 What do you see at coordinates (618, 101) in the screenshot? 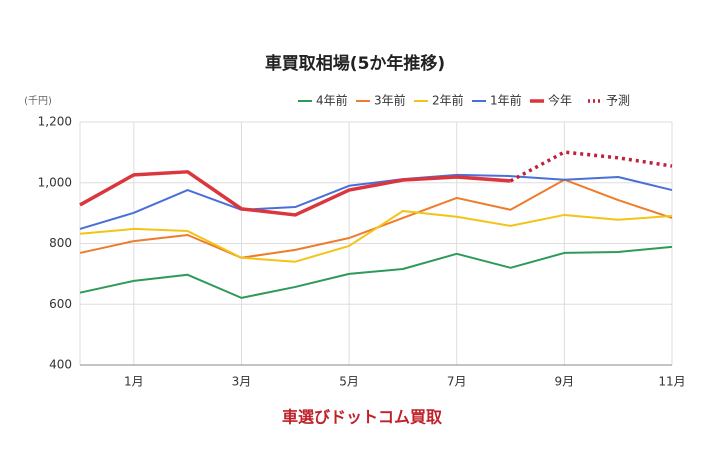
I see `legend-label: 予測` at bounding box center [618, 101].